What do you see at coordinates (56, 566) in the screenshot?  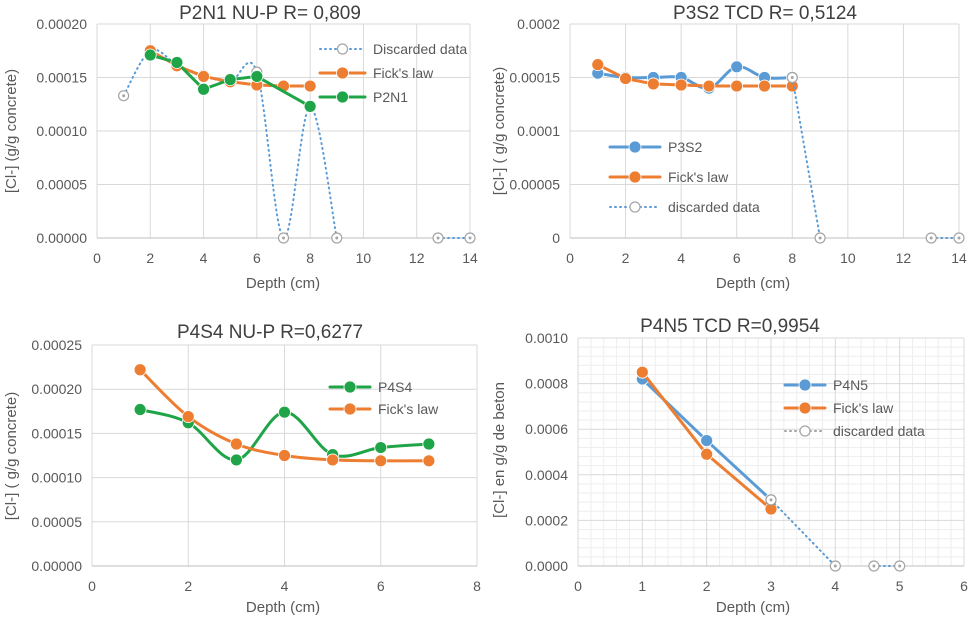 I see `y-tick-label: 0.00000` at bounding box center [56, 566].